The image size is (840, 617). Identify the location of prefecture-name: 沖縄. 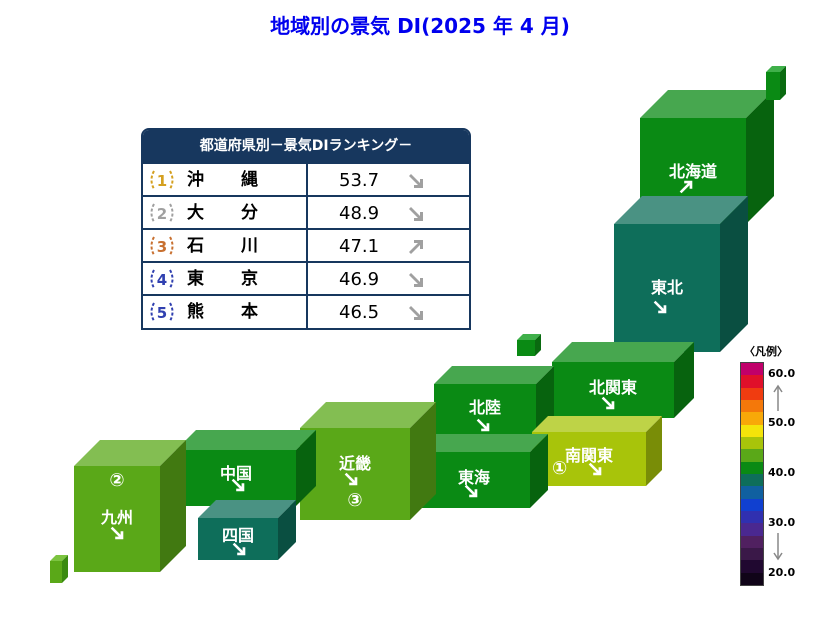
(223, 180).